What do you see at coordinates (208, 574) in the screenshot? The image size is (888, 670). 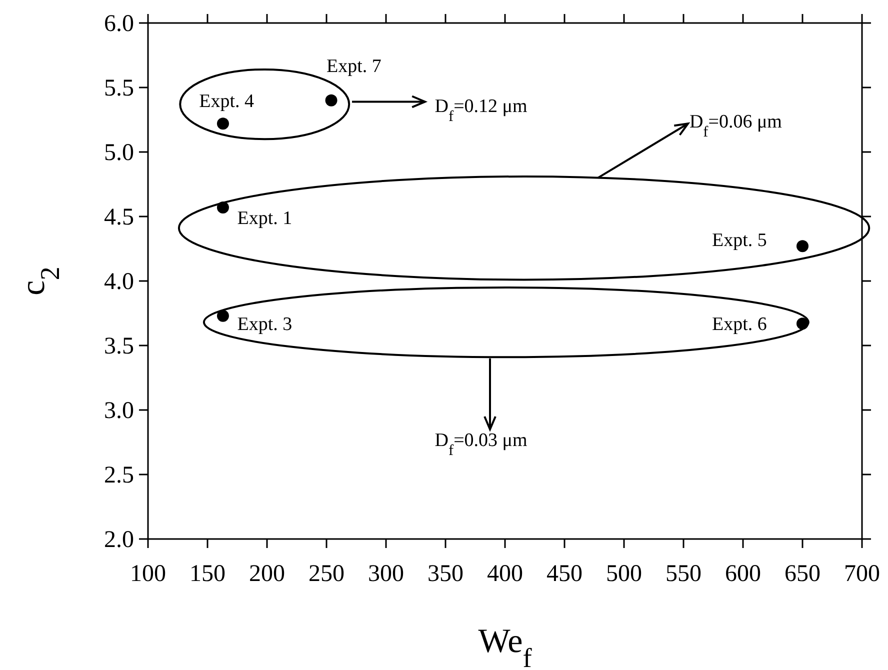 I see `x-tick-label: 150` at bounding box center [208, 574].